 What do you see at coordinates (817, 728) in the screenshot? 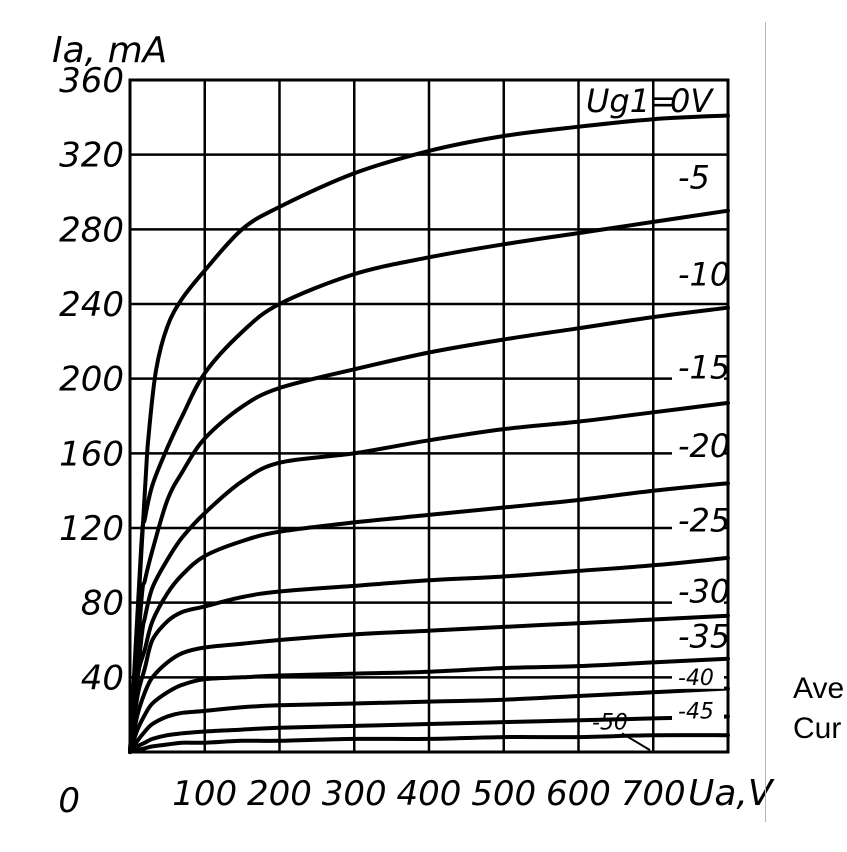
I see `side-text-line-2: Cur` at bounding box center [817, 728].